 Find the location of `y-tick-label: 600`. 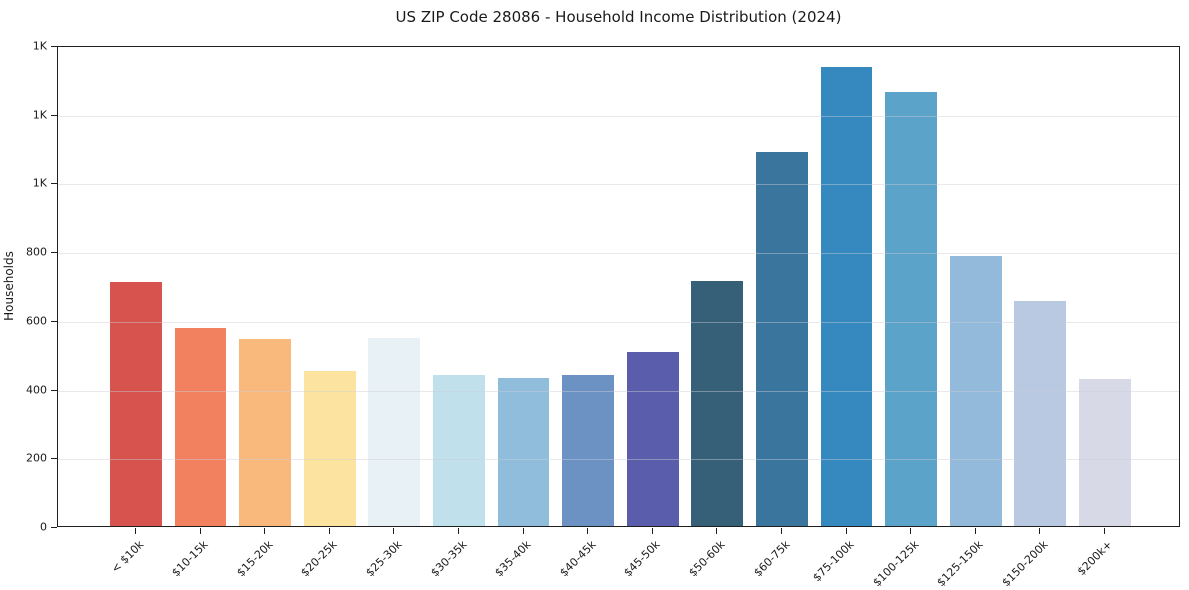

y-tick-label: 600 is located at coordinates (36, 321).